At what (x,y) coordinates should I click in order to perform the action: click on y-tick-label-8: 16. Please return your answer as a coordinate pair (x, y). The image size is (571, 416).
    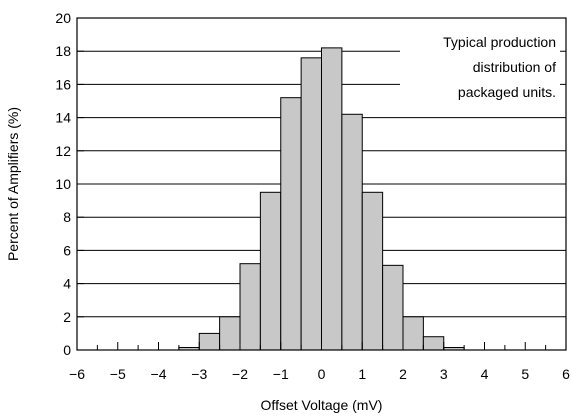
    Looking at the image, I should click on (63, 84).